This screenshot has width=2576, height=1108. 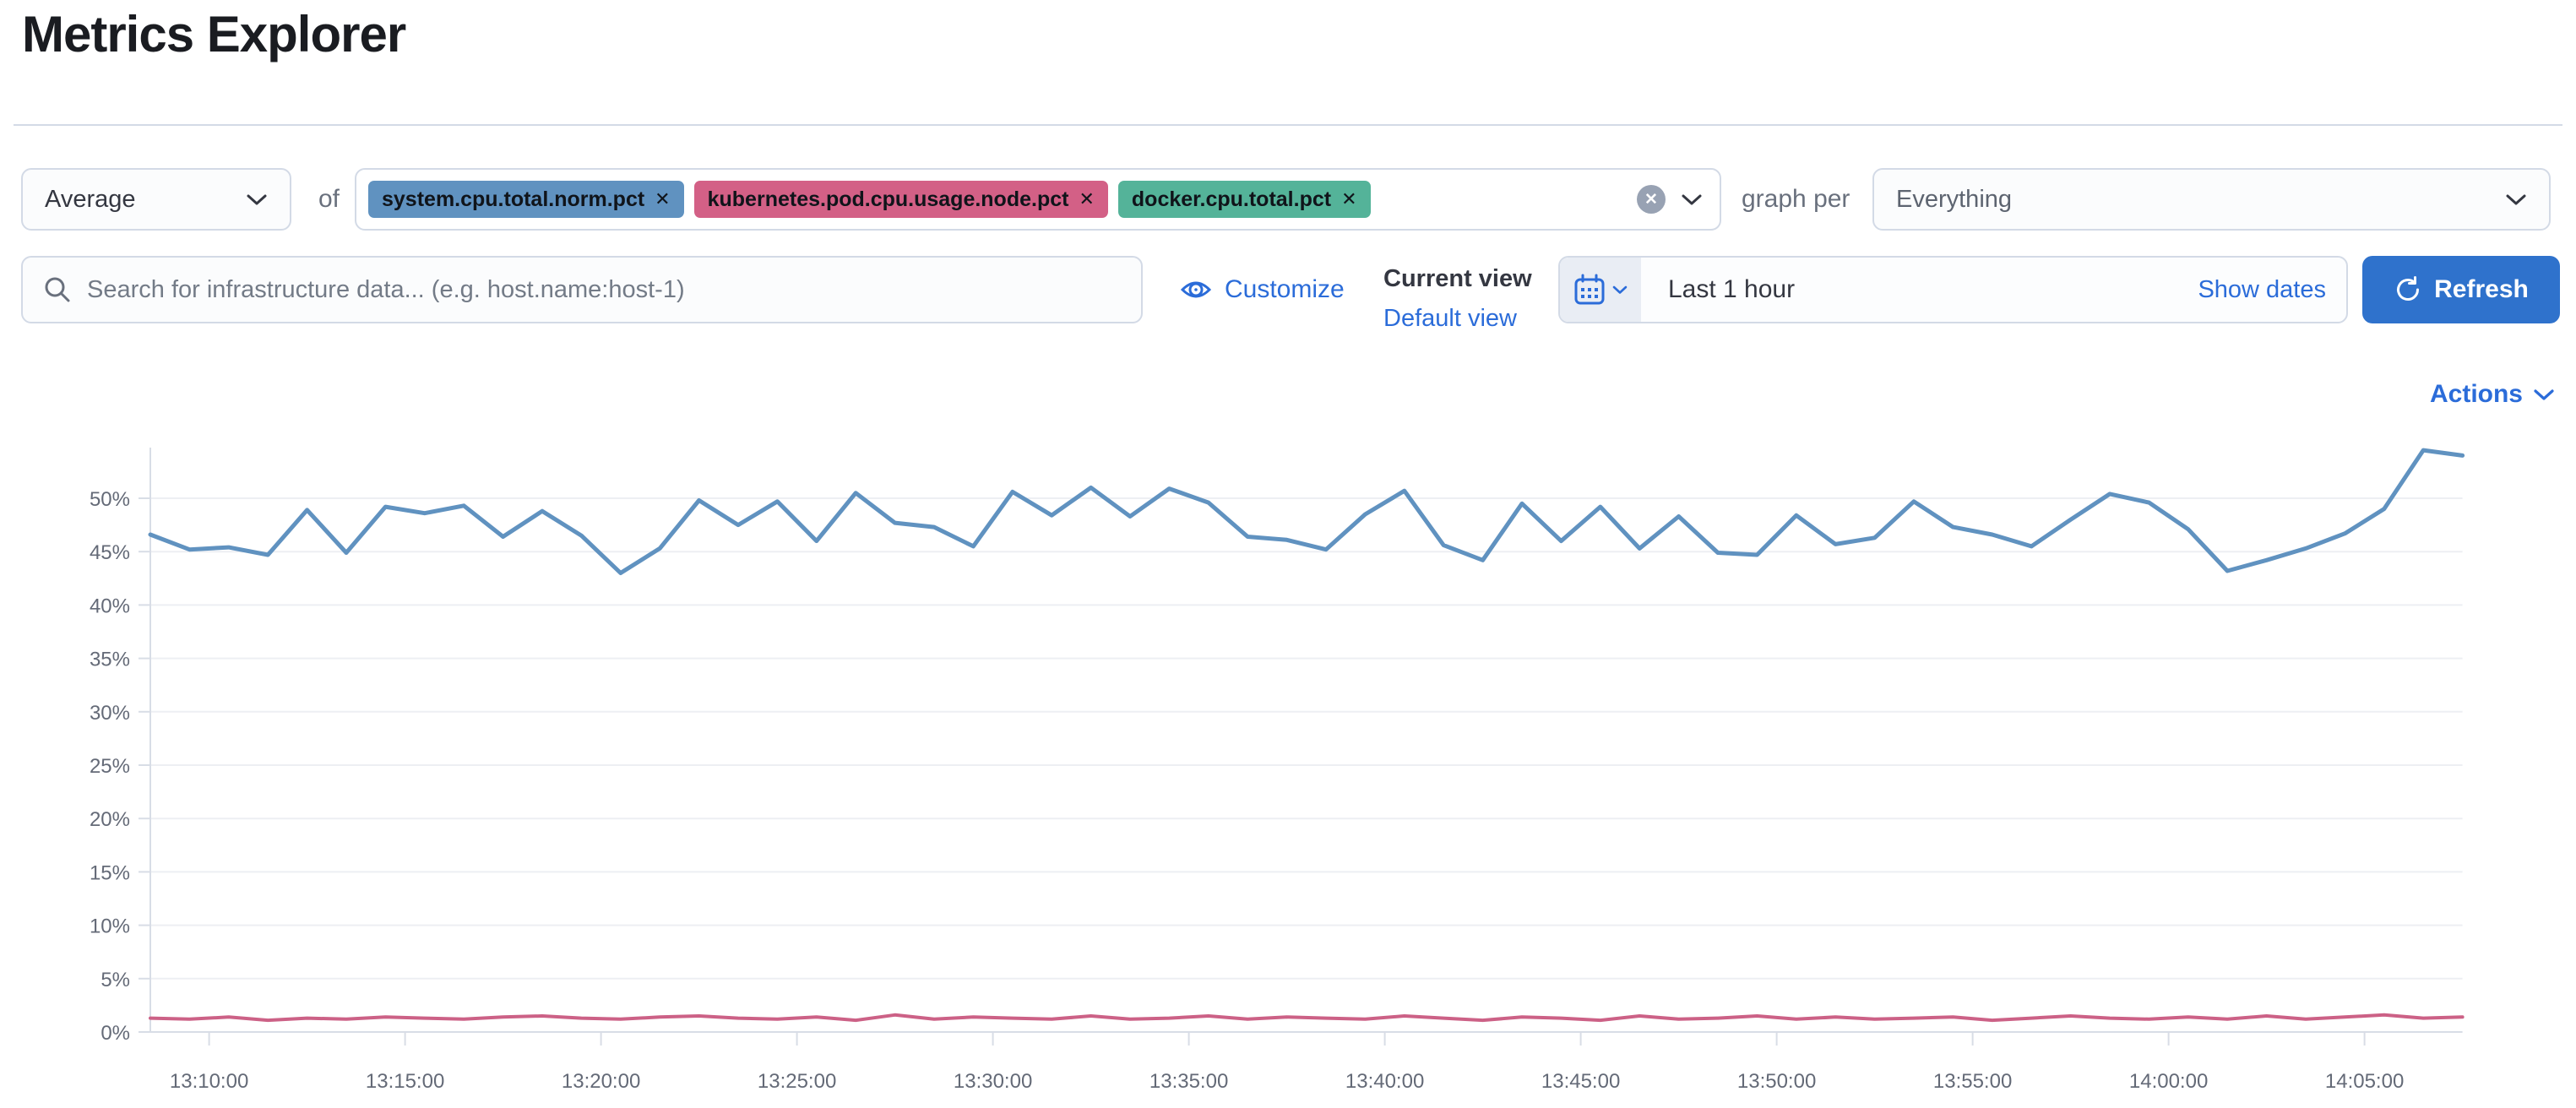 I want to click on refresh-label: Refresh, so click(x=2481, y=289).